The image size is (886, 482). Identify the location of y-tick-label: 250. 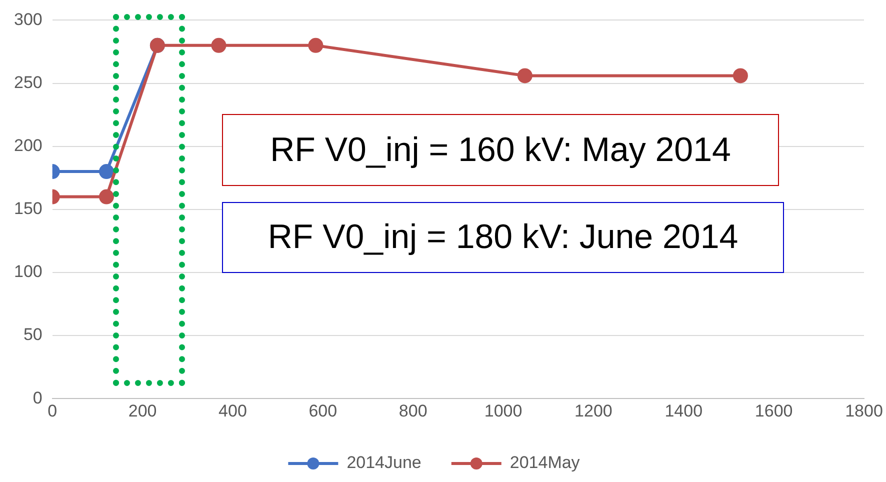
(28, 82).